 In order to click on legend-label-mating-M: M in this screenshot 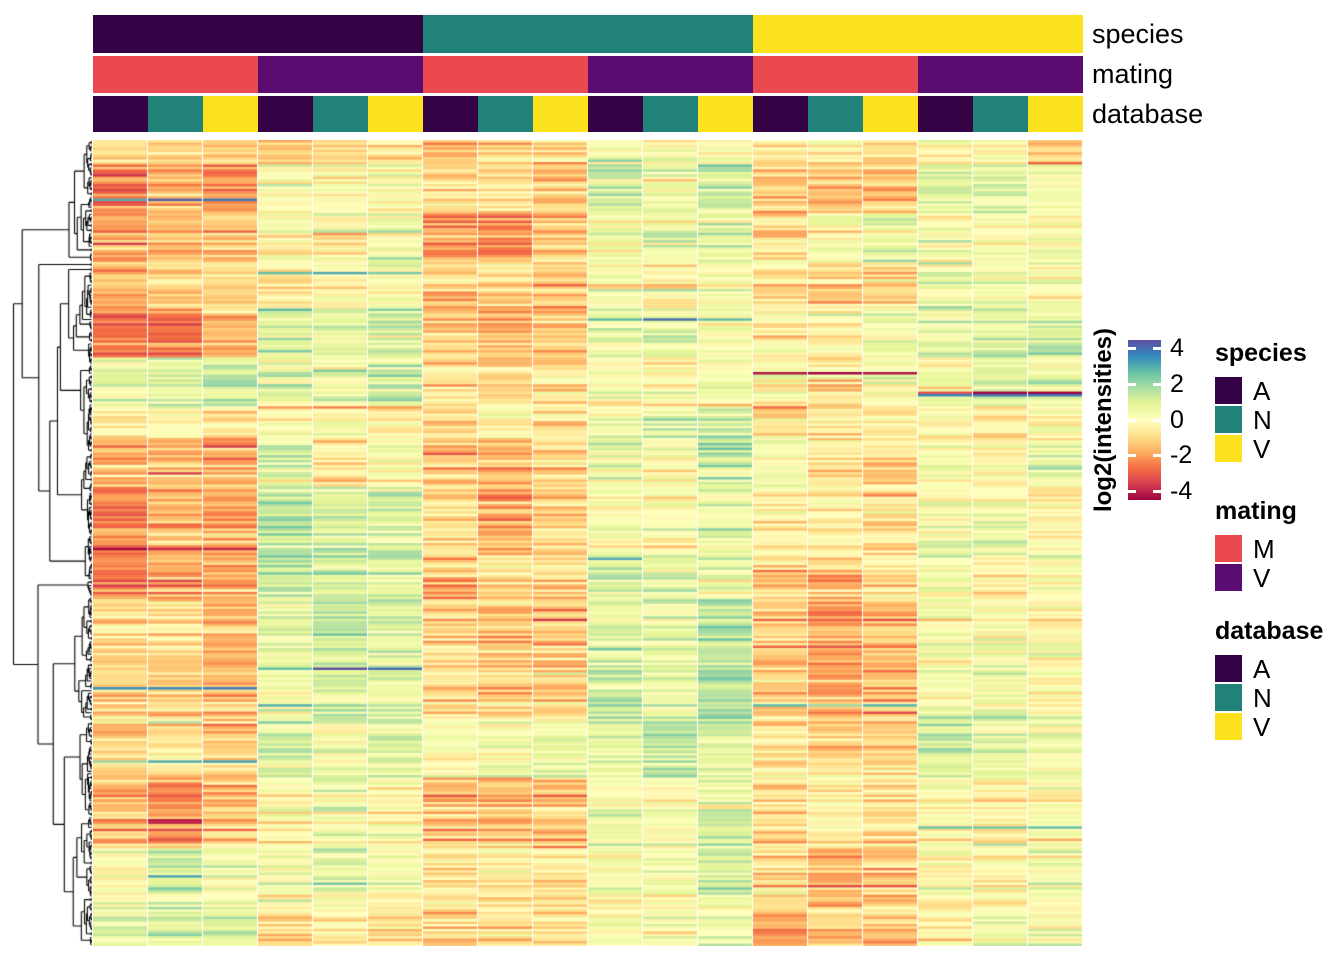, I will do `click(1264, 548)`.